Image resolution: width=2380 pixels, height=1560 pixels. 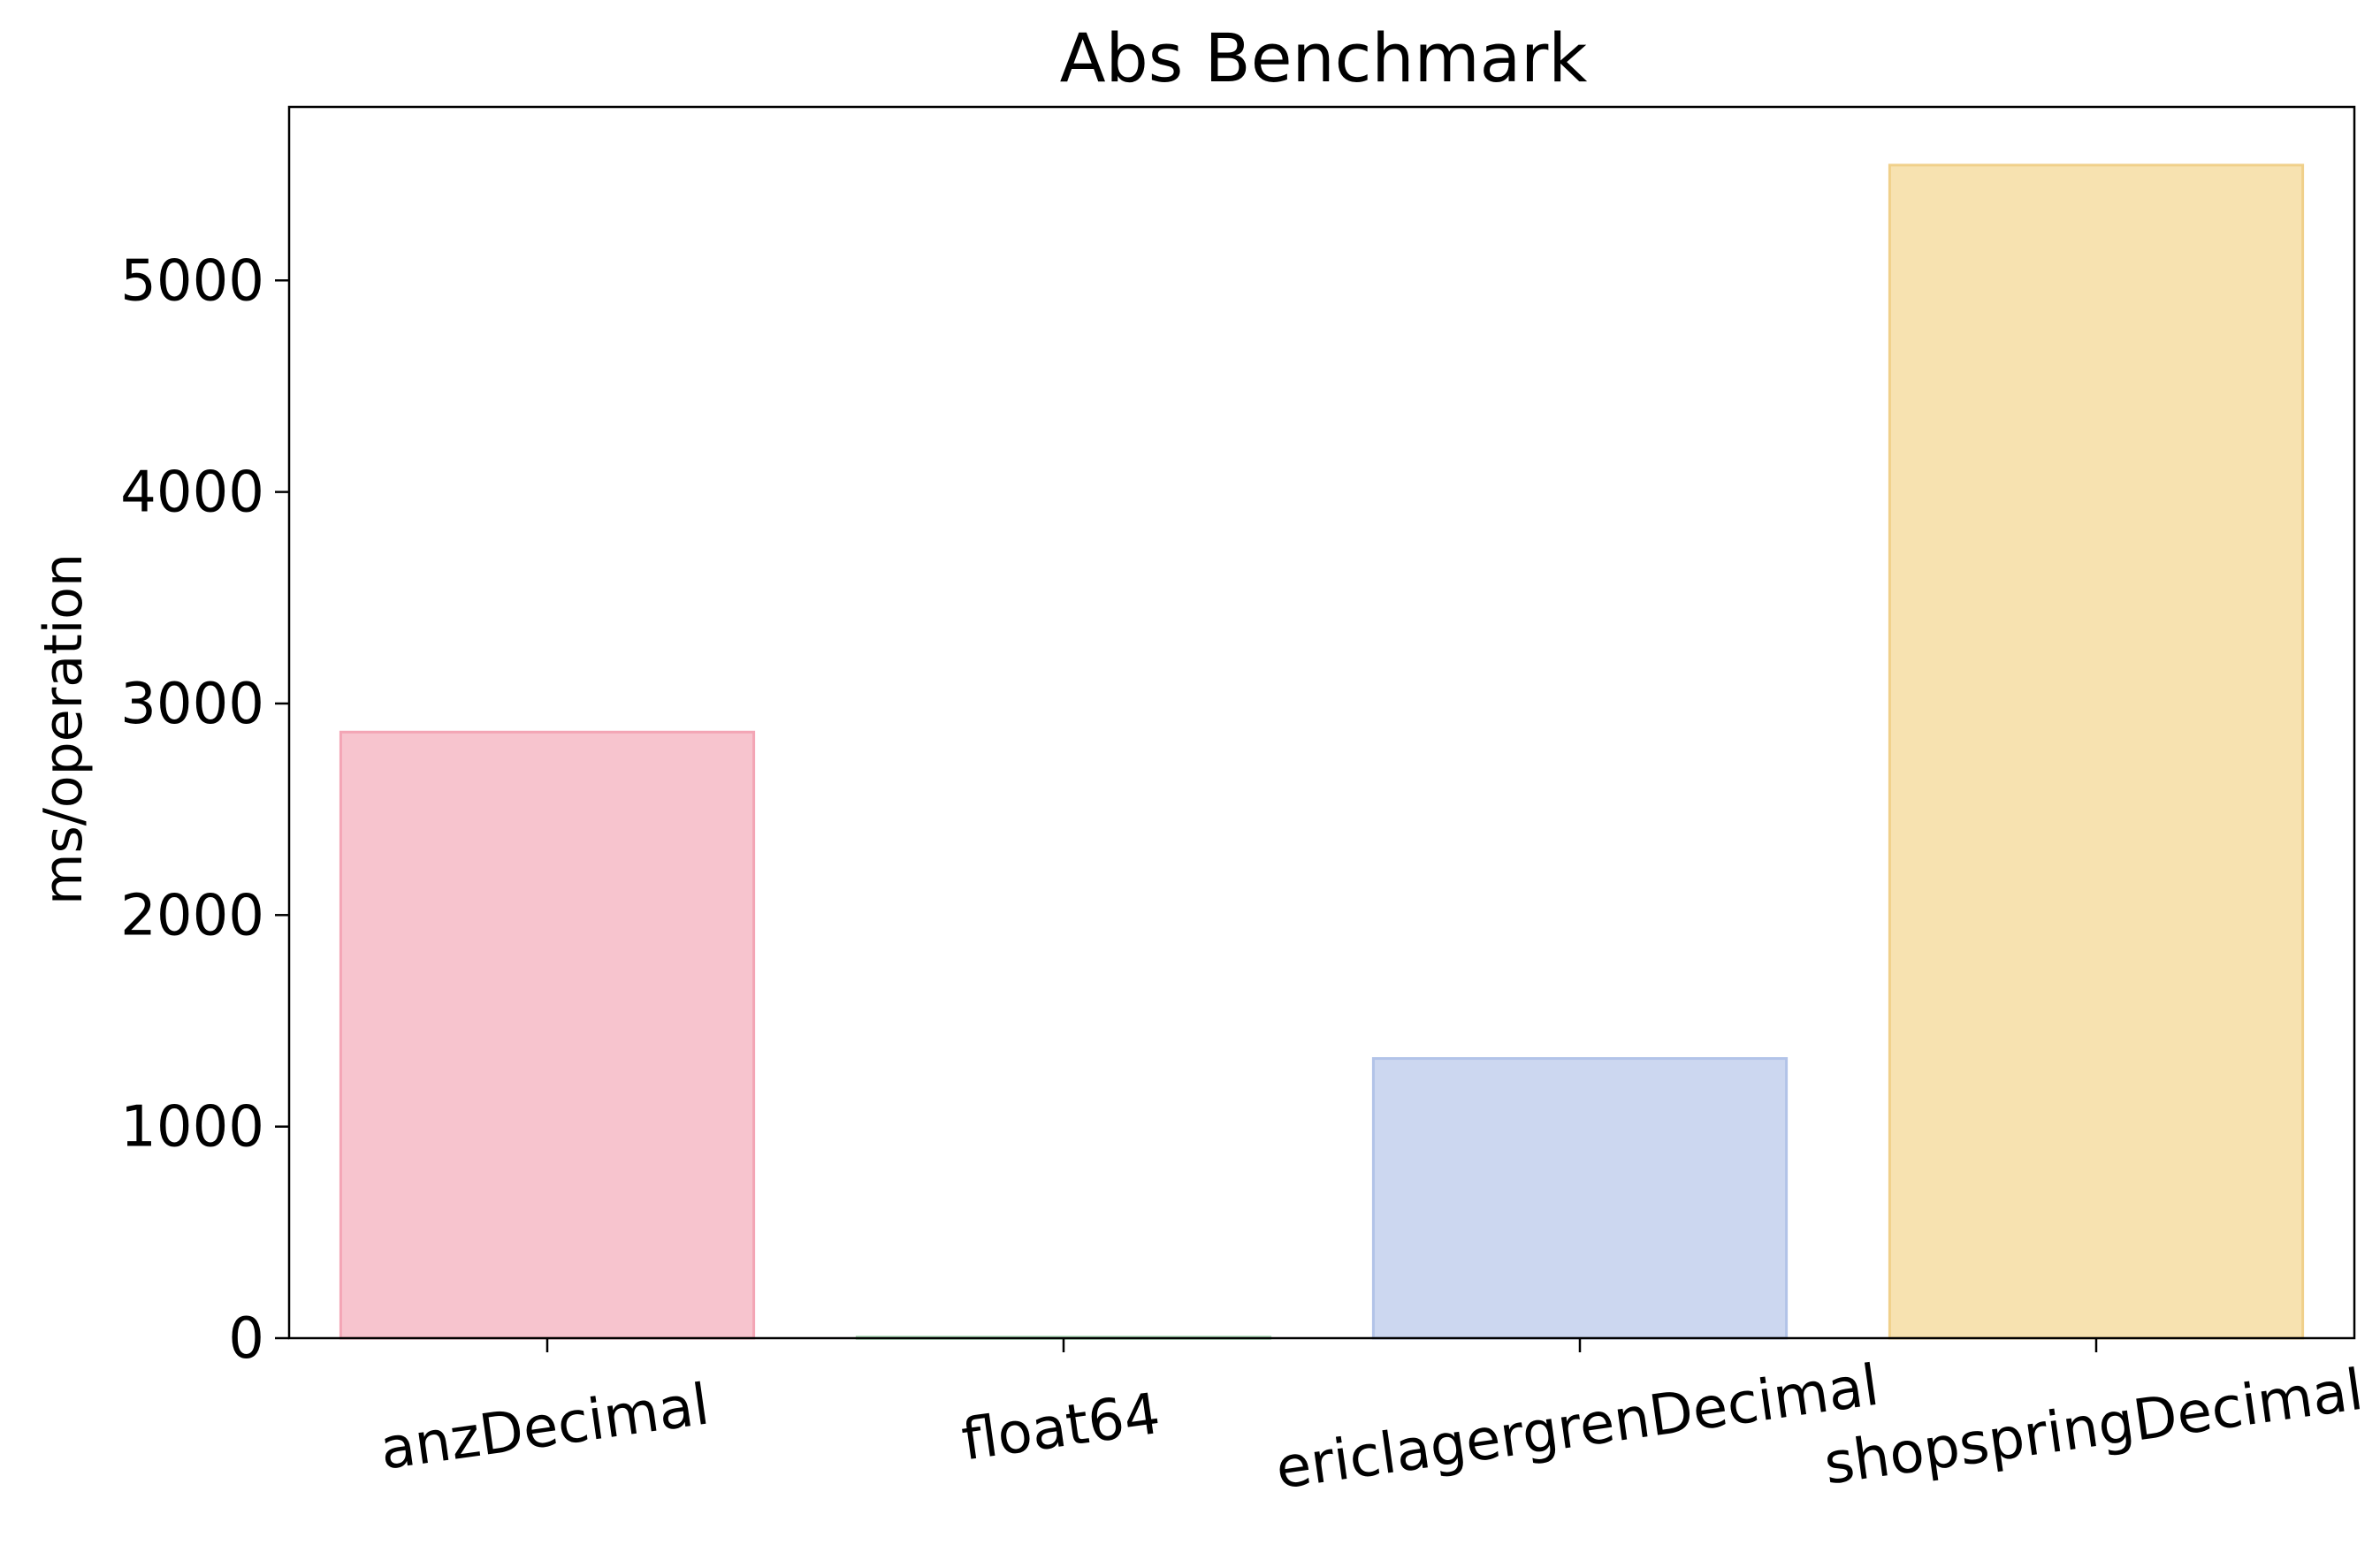 What do you see at coordinates (2093, 1428) in the screenshot?
I see `x-tick-label: shopspringDecimal` at bounding box center [2093, 1428].